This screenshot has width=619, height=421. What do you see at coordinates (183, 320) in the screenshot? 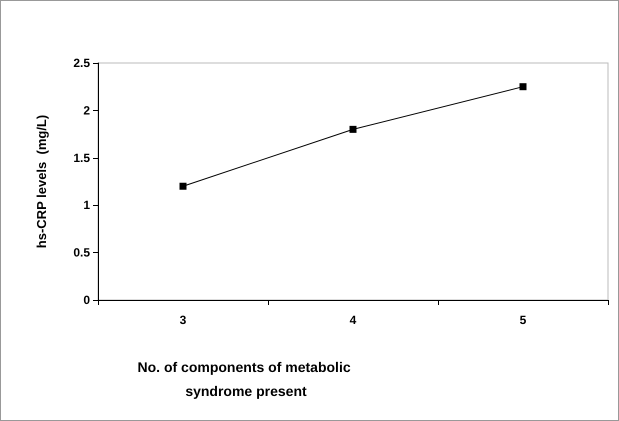
I see `x-tick-label: 3` at bounding box center [183, 320].